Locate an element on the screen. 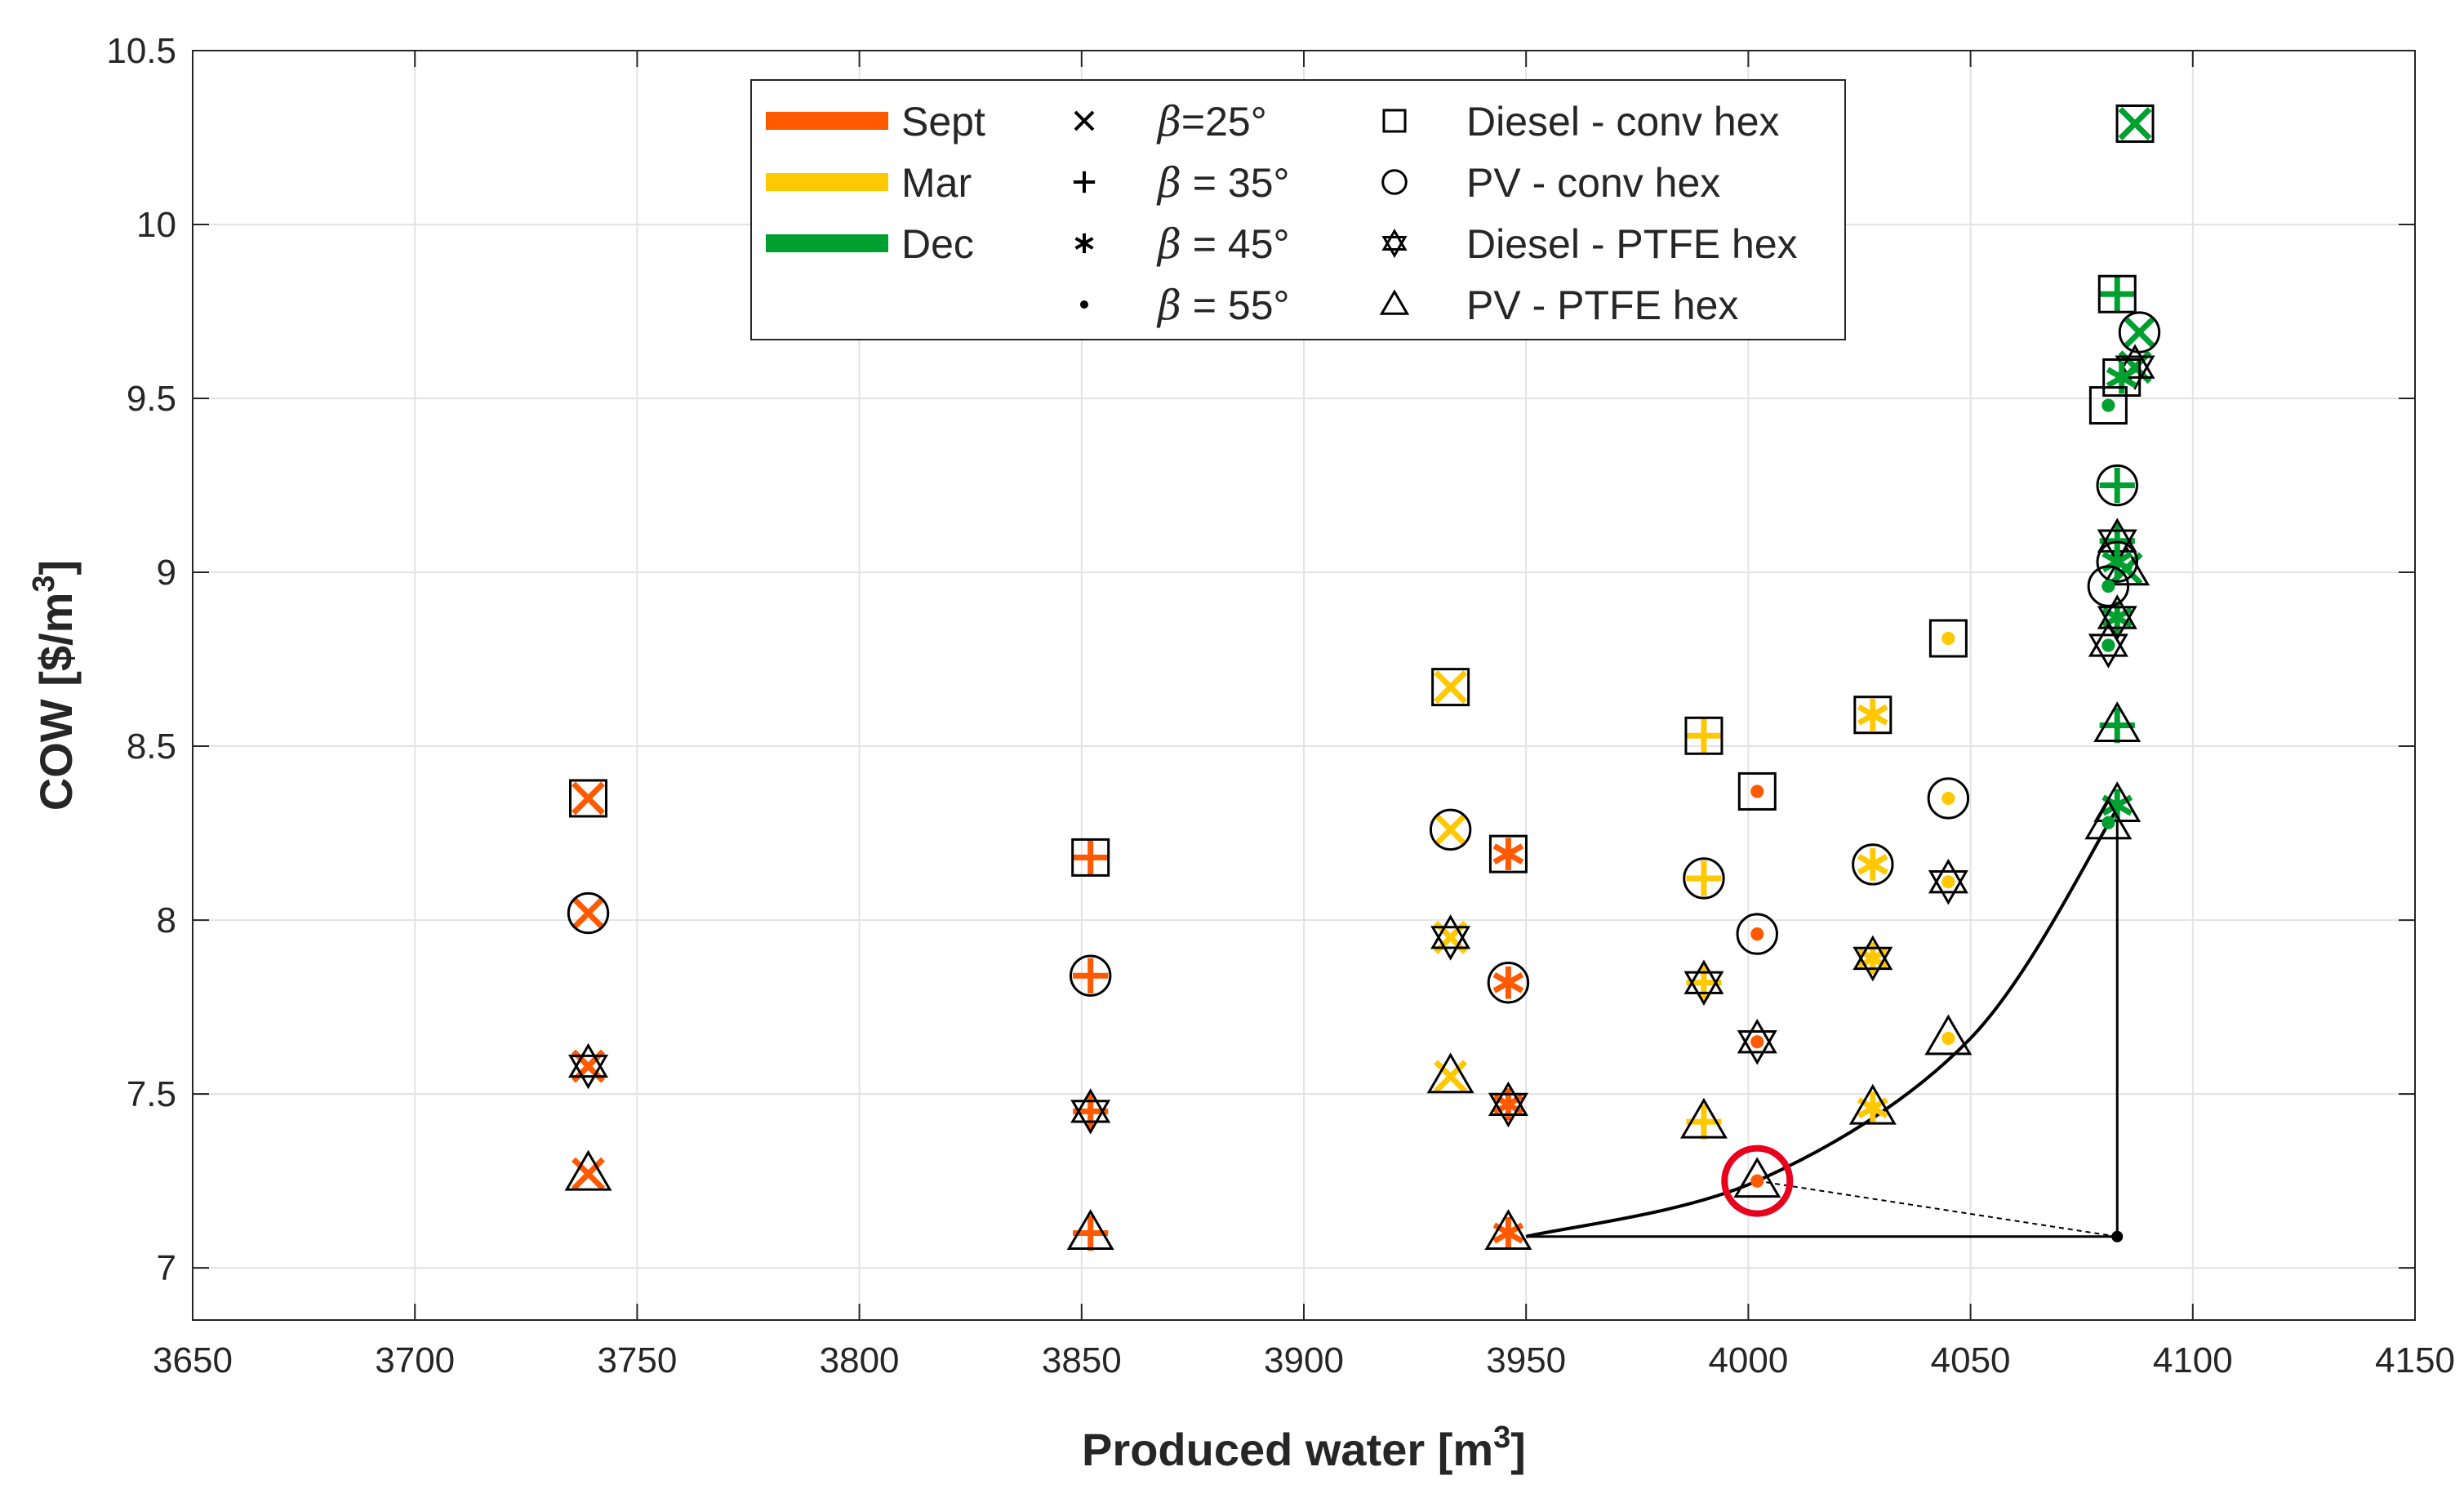 The height and width of the screenshot is (1498, 2464). legend-beta-label: β = 35° is located at coordinates (1223, 183).